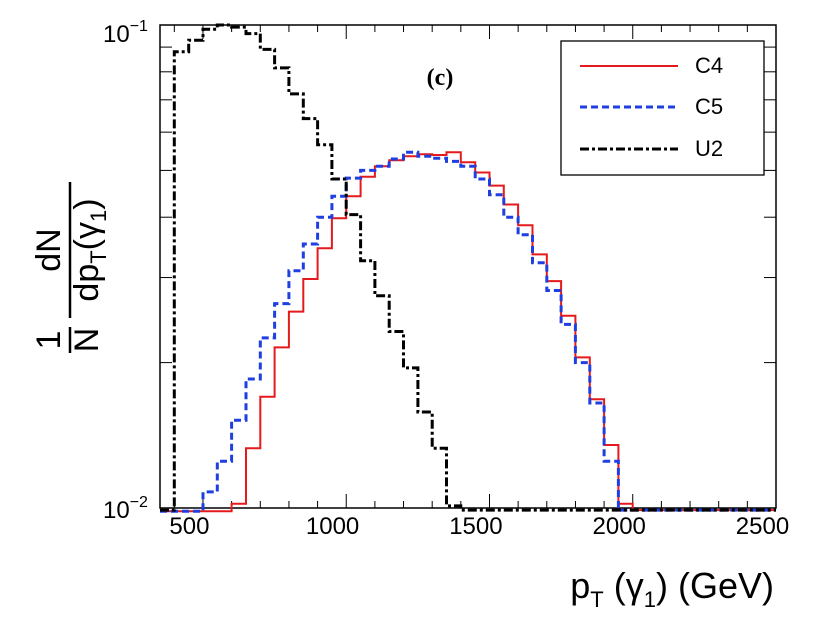  Describe the element at coordinates (662, 108) in the screenshot. I see `legend: C4 C5 U2` at that location.